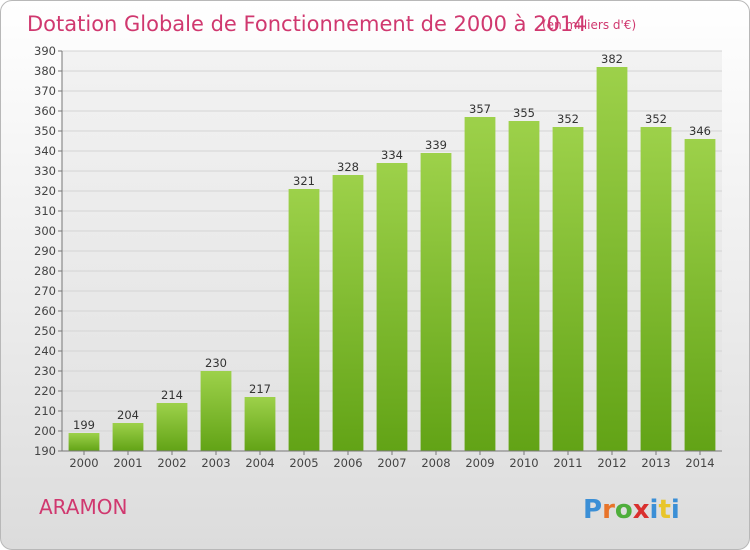 This screenshot has height=550, width=750. What do you see at coordinates (45, 271) in the screenshot?
I see `y-tick-label: 280` at bounding box center [45, 271].